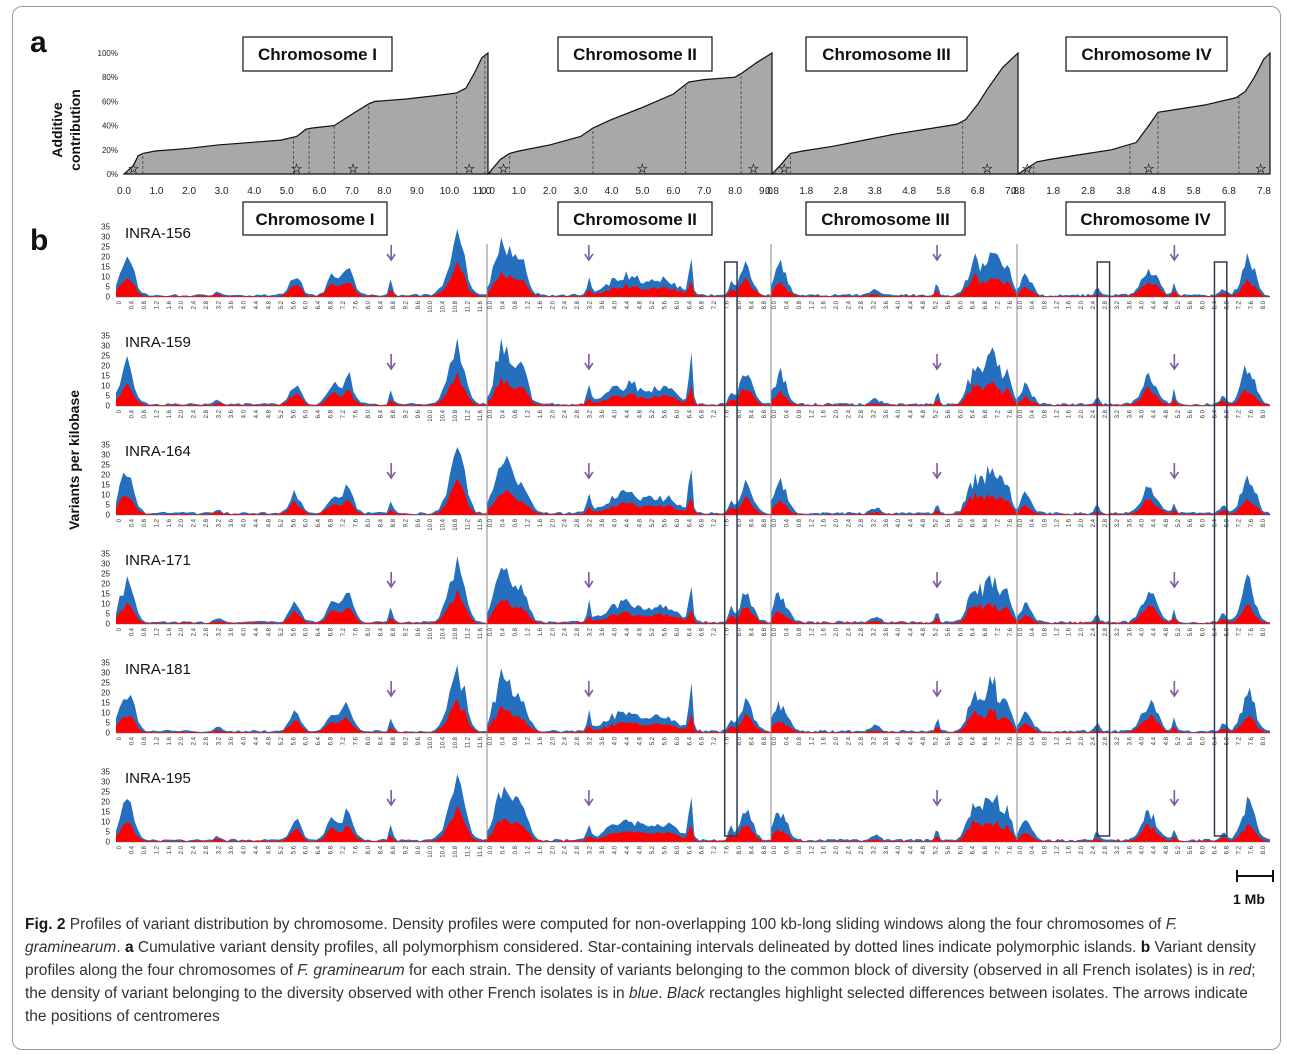 The image size is (1295, 1054). What do you see at coordinates (112, 174) in the screenshot?
I see `panel-a-y-tick: 0%` at bounding box center [112, 174].